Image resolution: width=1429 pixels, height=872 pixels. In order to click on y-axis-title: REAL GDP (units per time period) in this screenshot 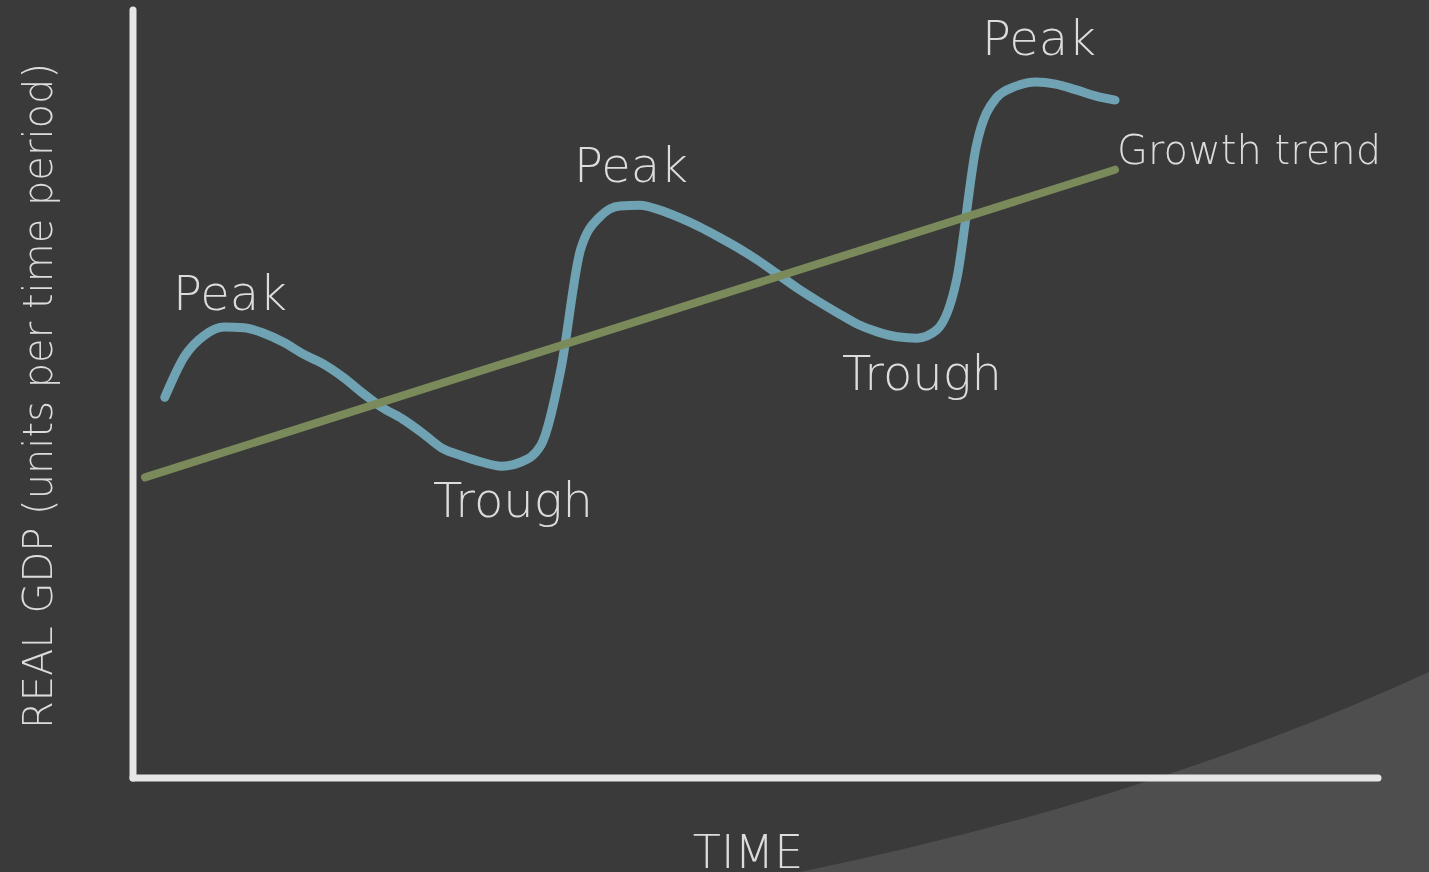, I will do `click(38, 396)`.